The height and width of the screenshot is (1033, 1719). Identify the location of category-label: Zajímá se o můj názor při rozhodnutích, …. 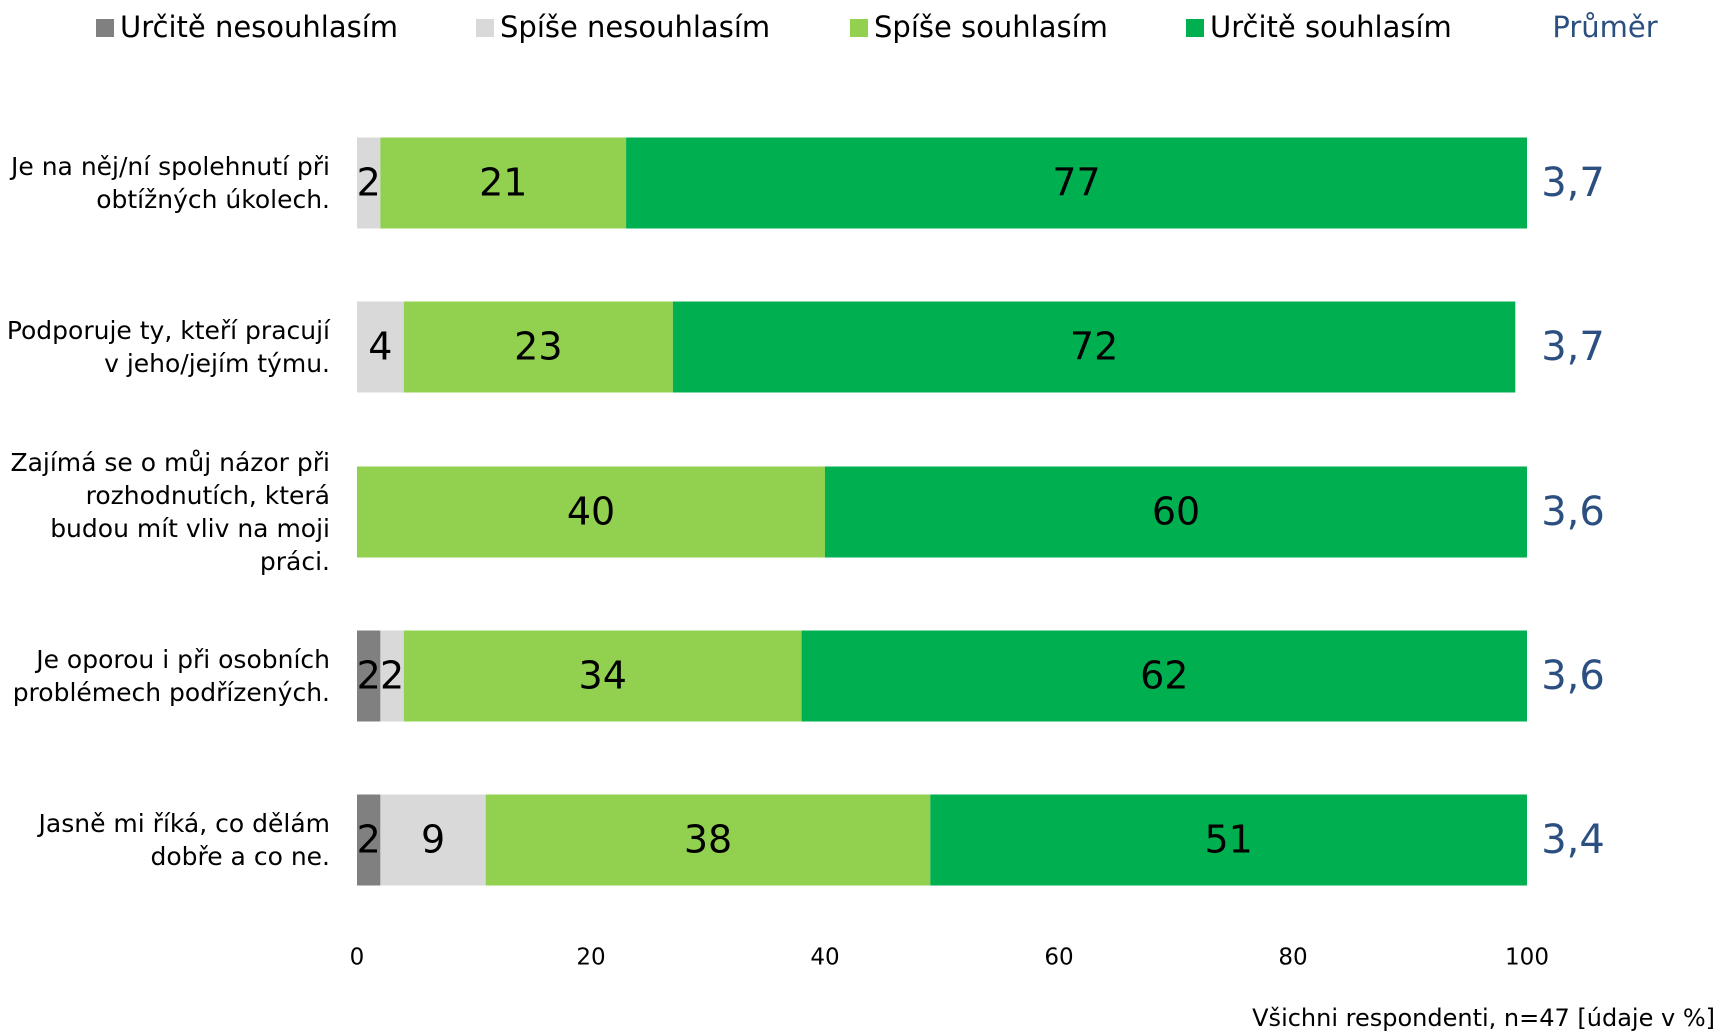
(170, 512).